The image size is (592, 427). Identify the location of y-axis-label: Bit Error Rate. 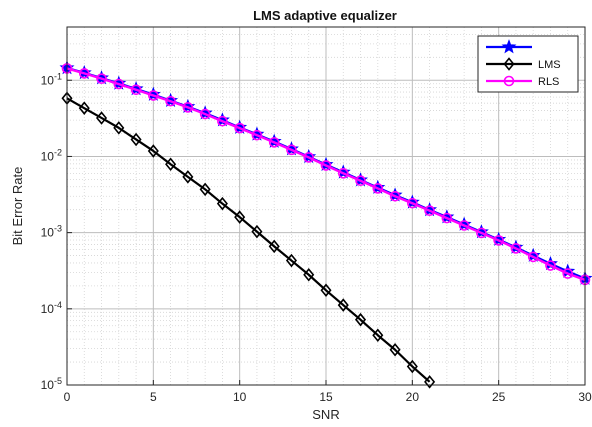
(17, 206).